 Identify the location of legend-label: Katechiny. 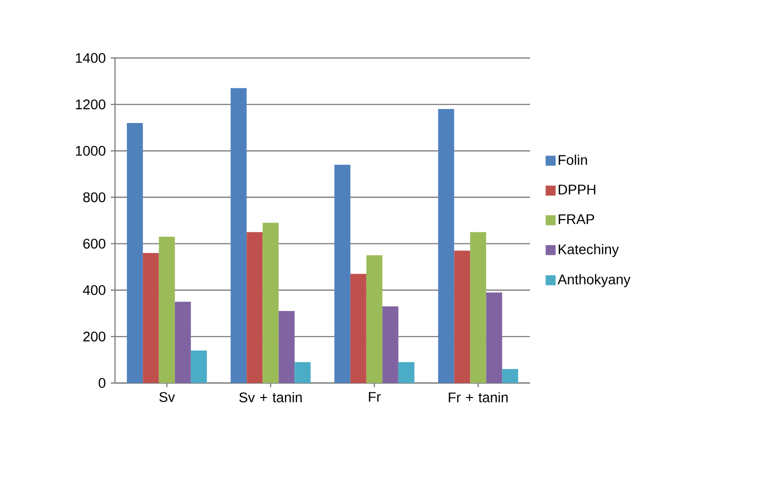
(588, 251).